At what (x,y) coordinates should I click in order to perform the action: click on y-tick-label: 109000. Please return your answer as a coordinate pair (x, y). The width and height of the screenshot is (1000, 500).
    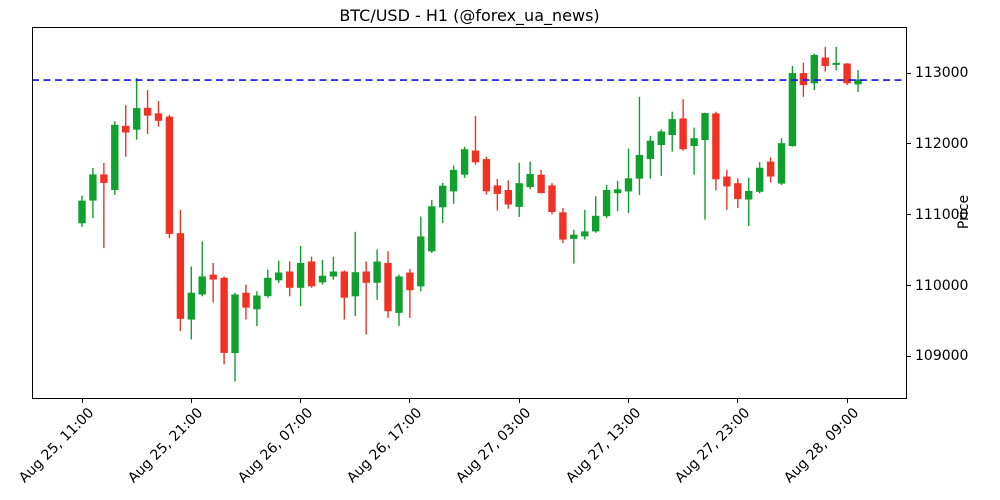
    Looking at the image, I should click on (942, 356).